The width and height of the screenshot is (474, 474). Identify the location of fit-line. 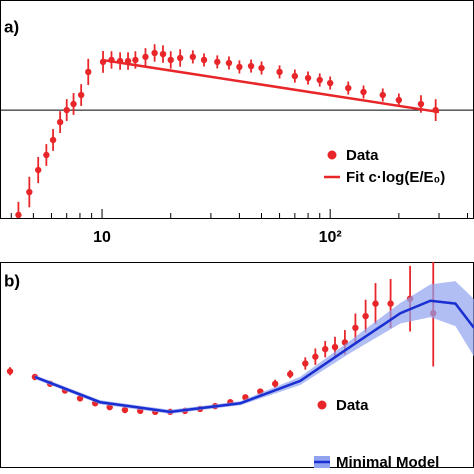
(270, 86).